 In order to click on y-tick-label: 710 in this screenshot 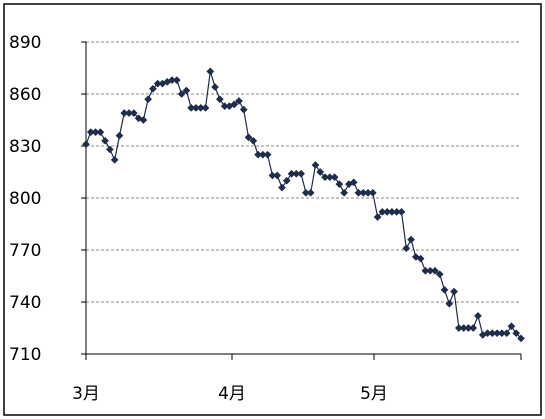, I will do `click(25, 355)`.